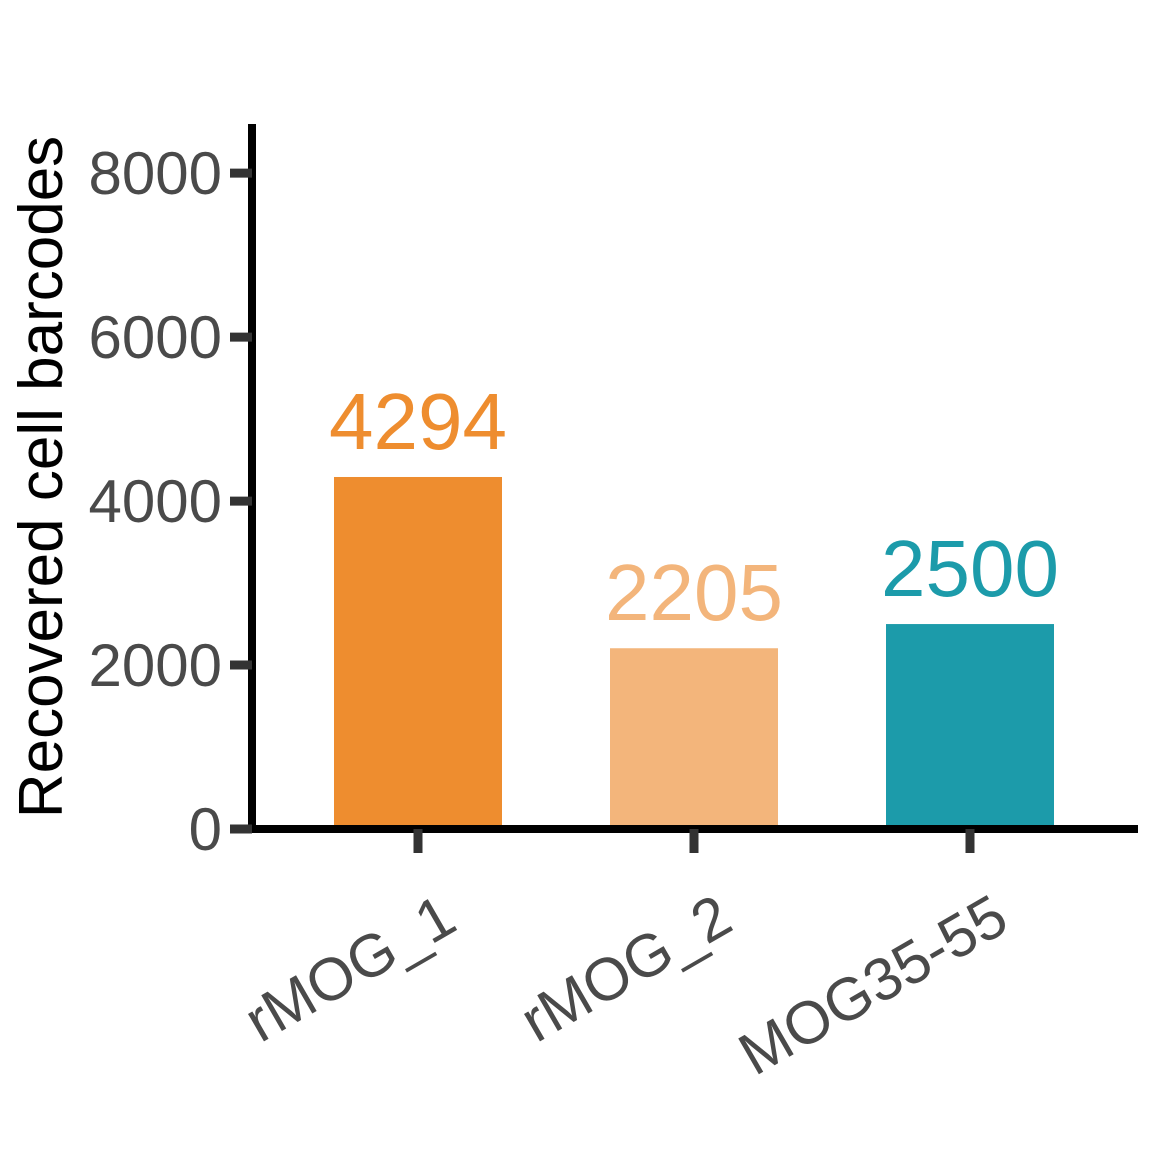 This screenshot has width=1152, height=1152. What do you see at coordinates (694, 507) in the screenshot?
I see `data-labels-layer: 4294 2205 2500` at bounding box center [694, 507].